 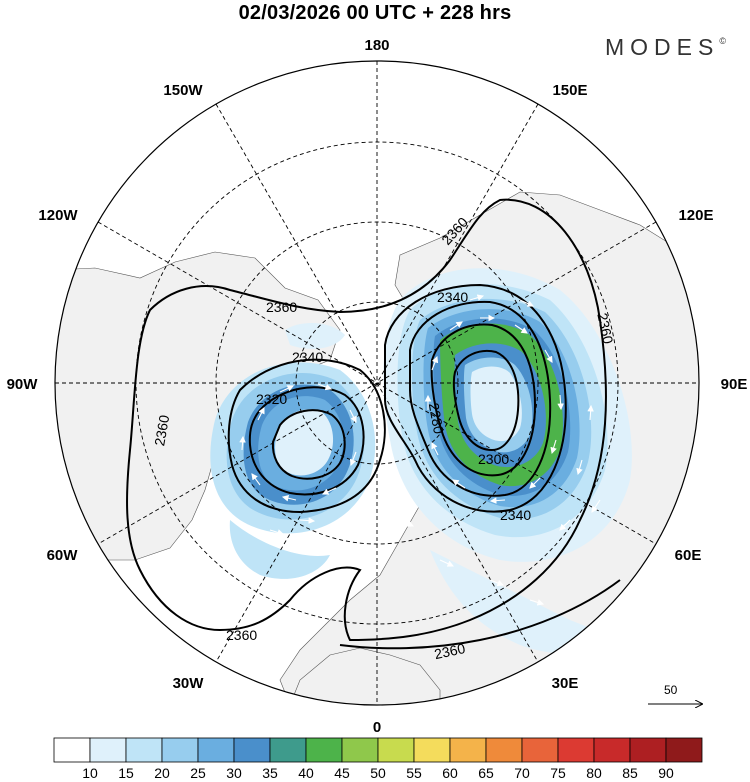 I want to click on contour-label: 2320, so click(x=271, y=399).